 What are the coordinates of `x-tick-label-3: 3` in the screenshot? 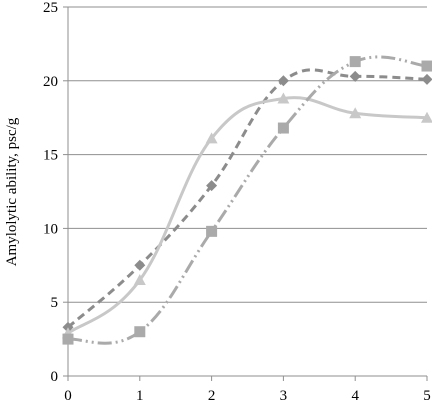 It's located at (284, 396).